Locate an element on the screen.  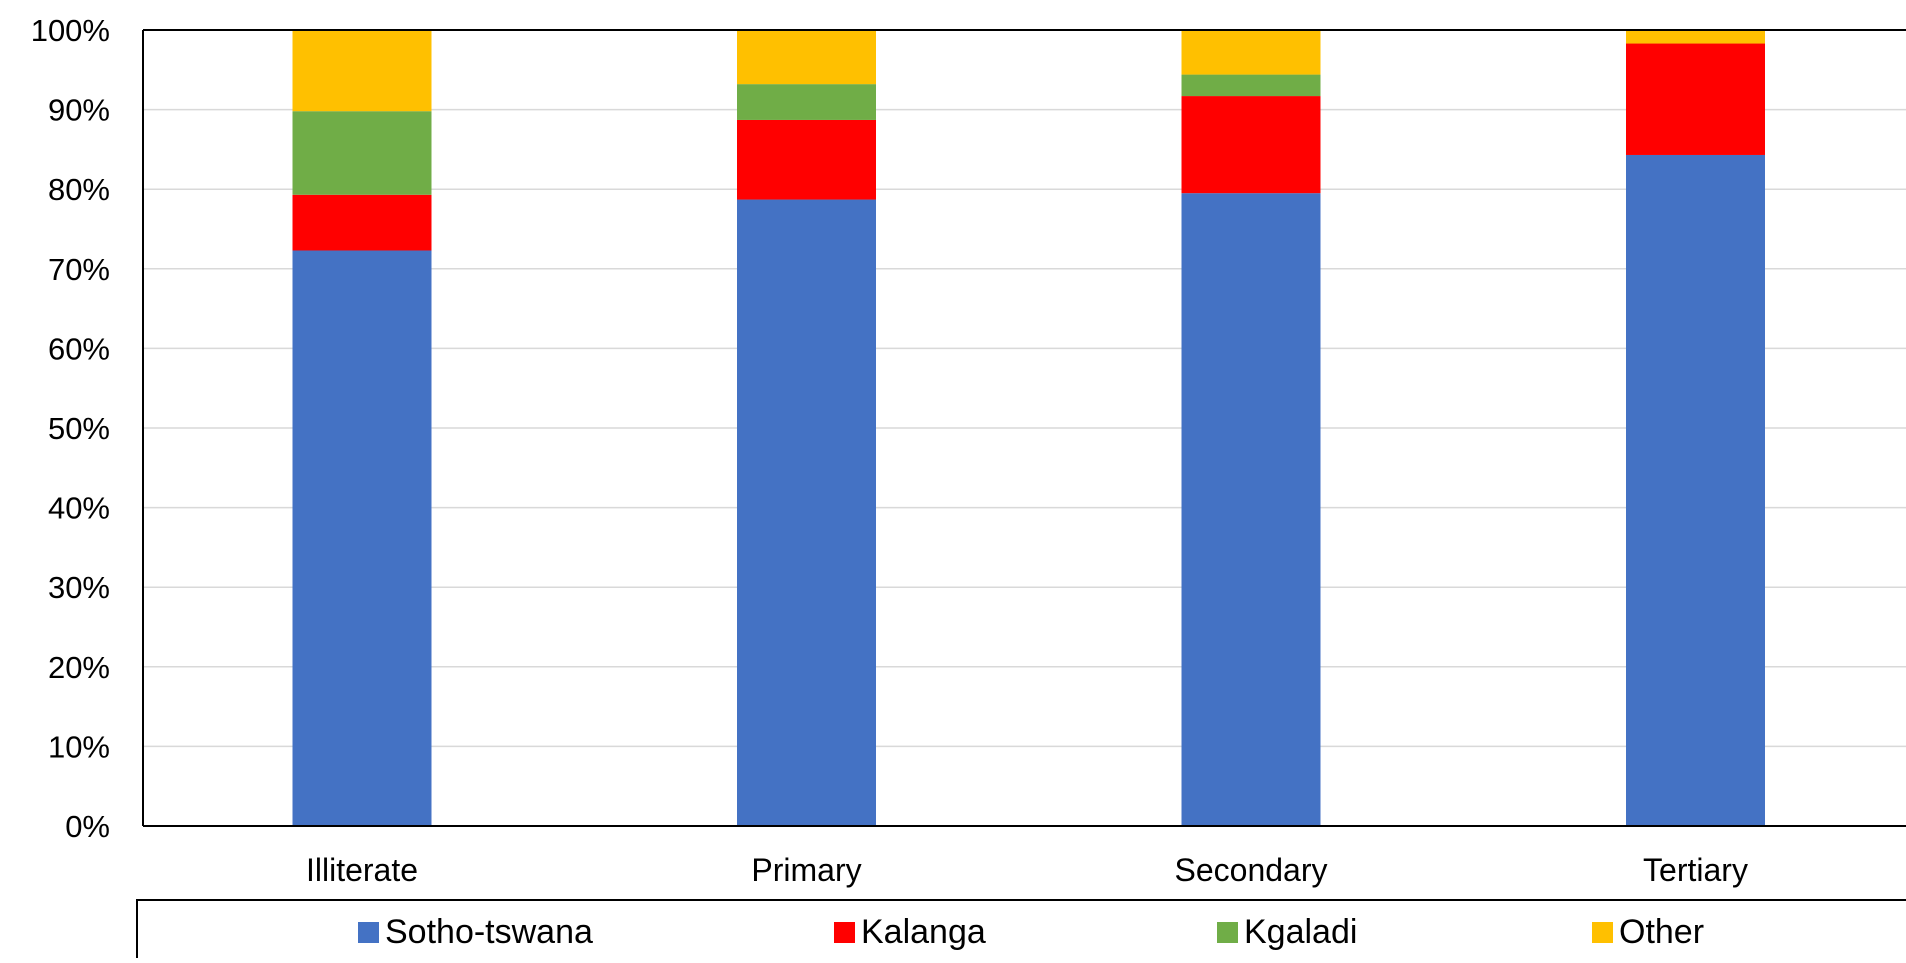
bar-segment-kgaladi-primary is located at coordinates (806, 102).